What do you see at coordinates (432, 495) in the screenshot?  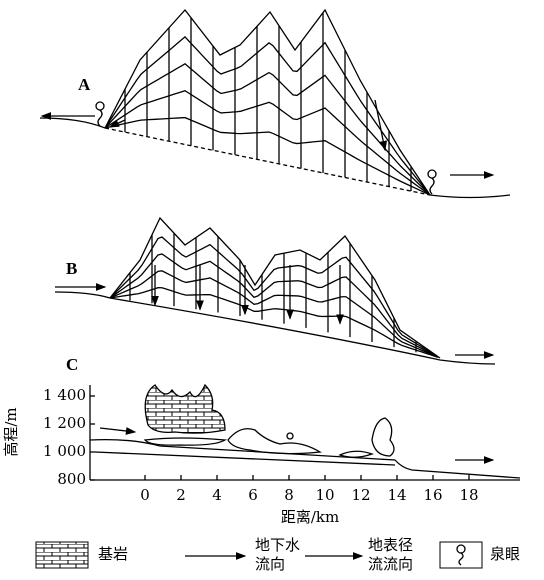 I see `x-tick-label: 16` at bounding box center [432, 495].